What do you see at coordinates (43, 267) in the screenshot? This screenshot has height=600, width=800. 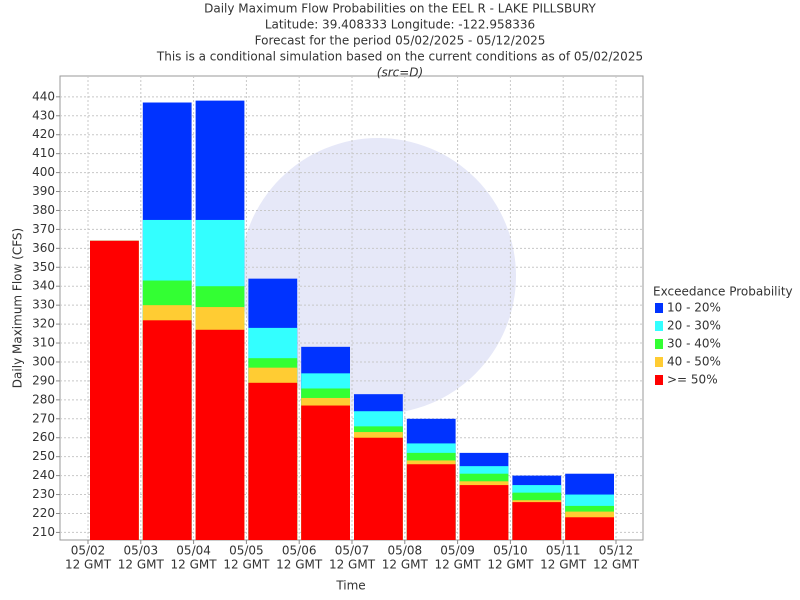 I see `y-tick-label: 350` at bounding box center [43, 267].